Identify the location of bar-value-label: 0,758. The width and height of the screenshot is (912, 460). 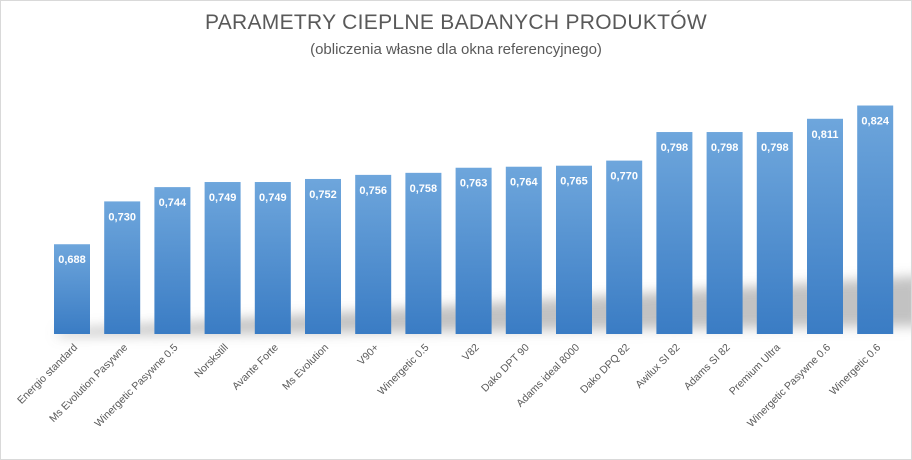
(424, 189).